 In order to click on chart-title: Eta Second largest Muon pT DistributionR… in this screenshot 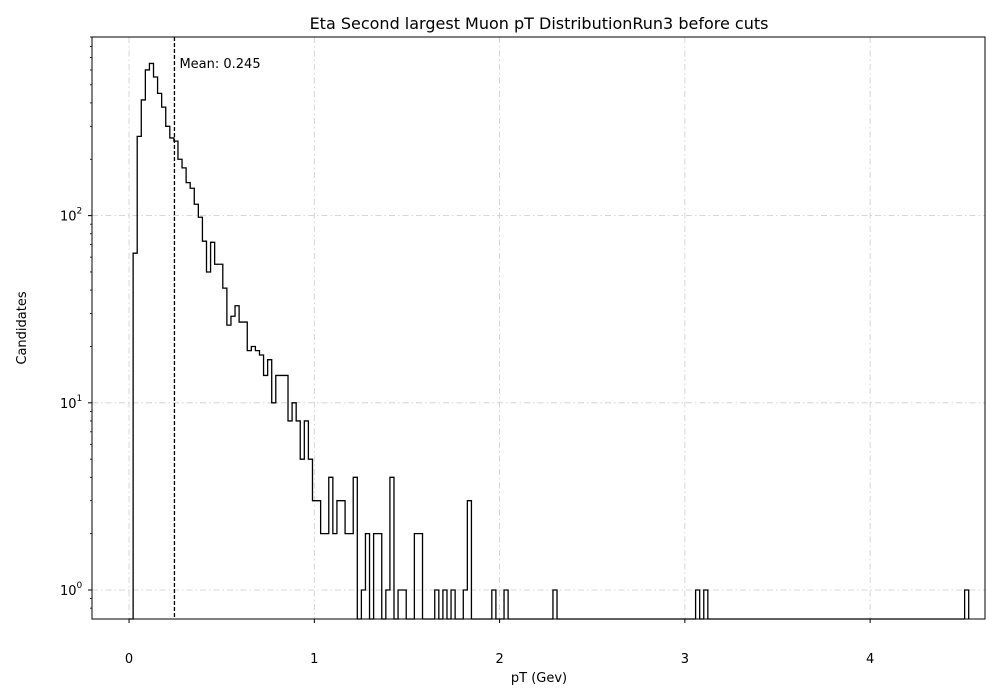, I will do `click(539, 23)`.